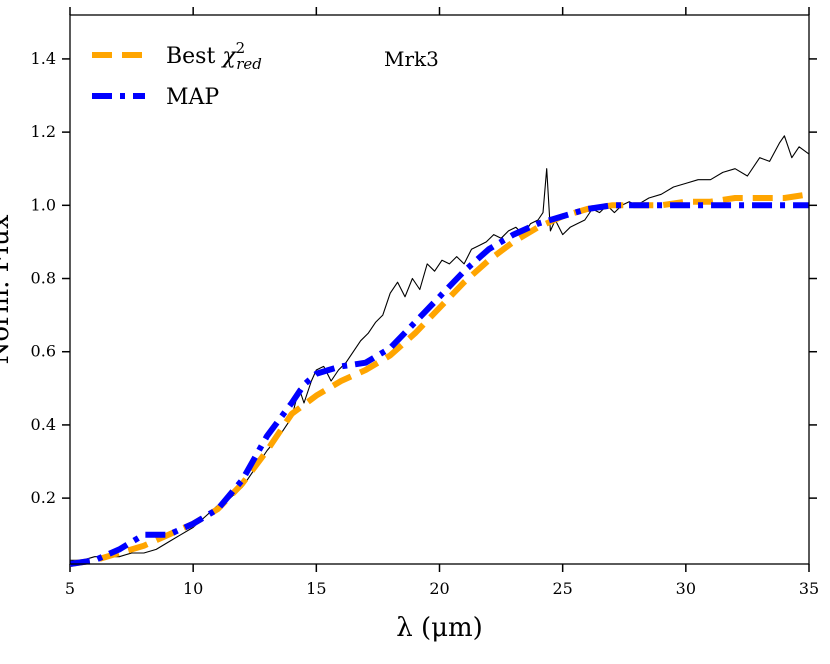 Image resolution: width=830 pixels, height=664 pixels. I want to click on y-tick-label: 0.2, so click(43, 497).